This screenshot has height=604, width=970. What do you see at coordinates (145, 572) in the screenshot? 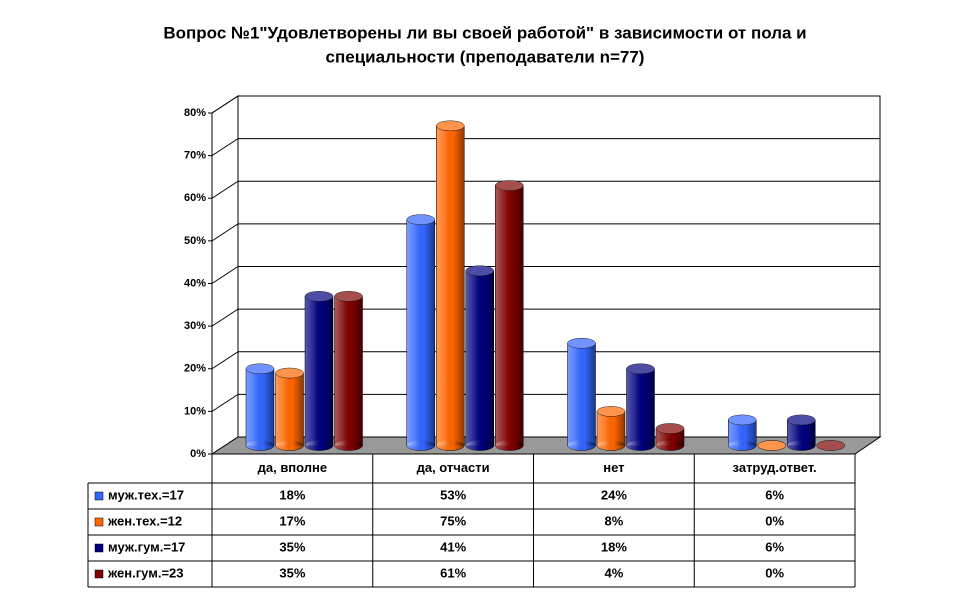
I see `legend-label: жен.гум.=23` at bounding box center [145, 572].